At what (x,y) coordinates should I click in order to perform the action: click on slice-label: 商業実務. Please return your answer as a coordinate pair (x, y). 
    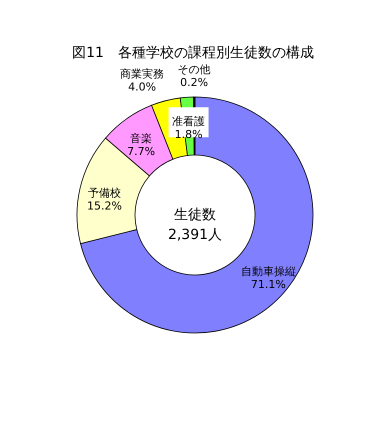
    Looking at the image, I should click on (142, 74).